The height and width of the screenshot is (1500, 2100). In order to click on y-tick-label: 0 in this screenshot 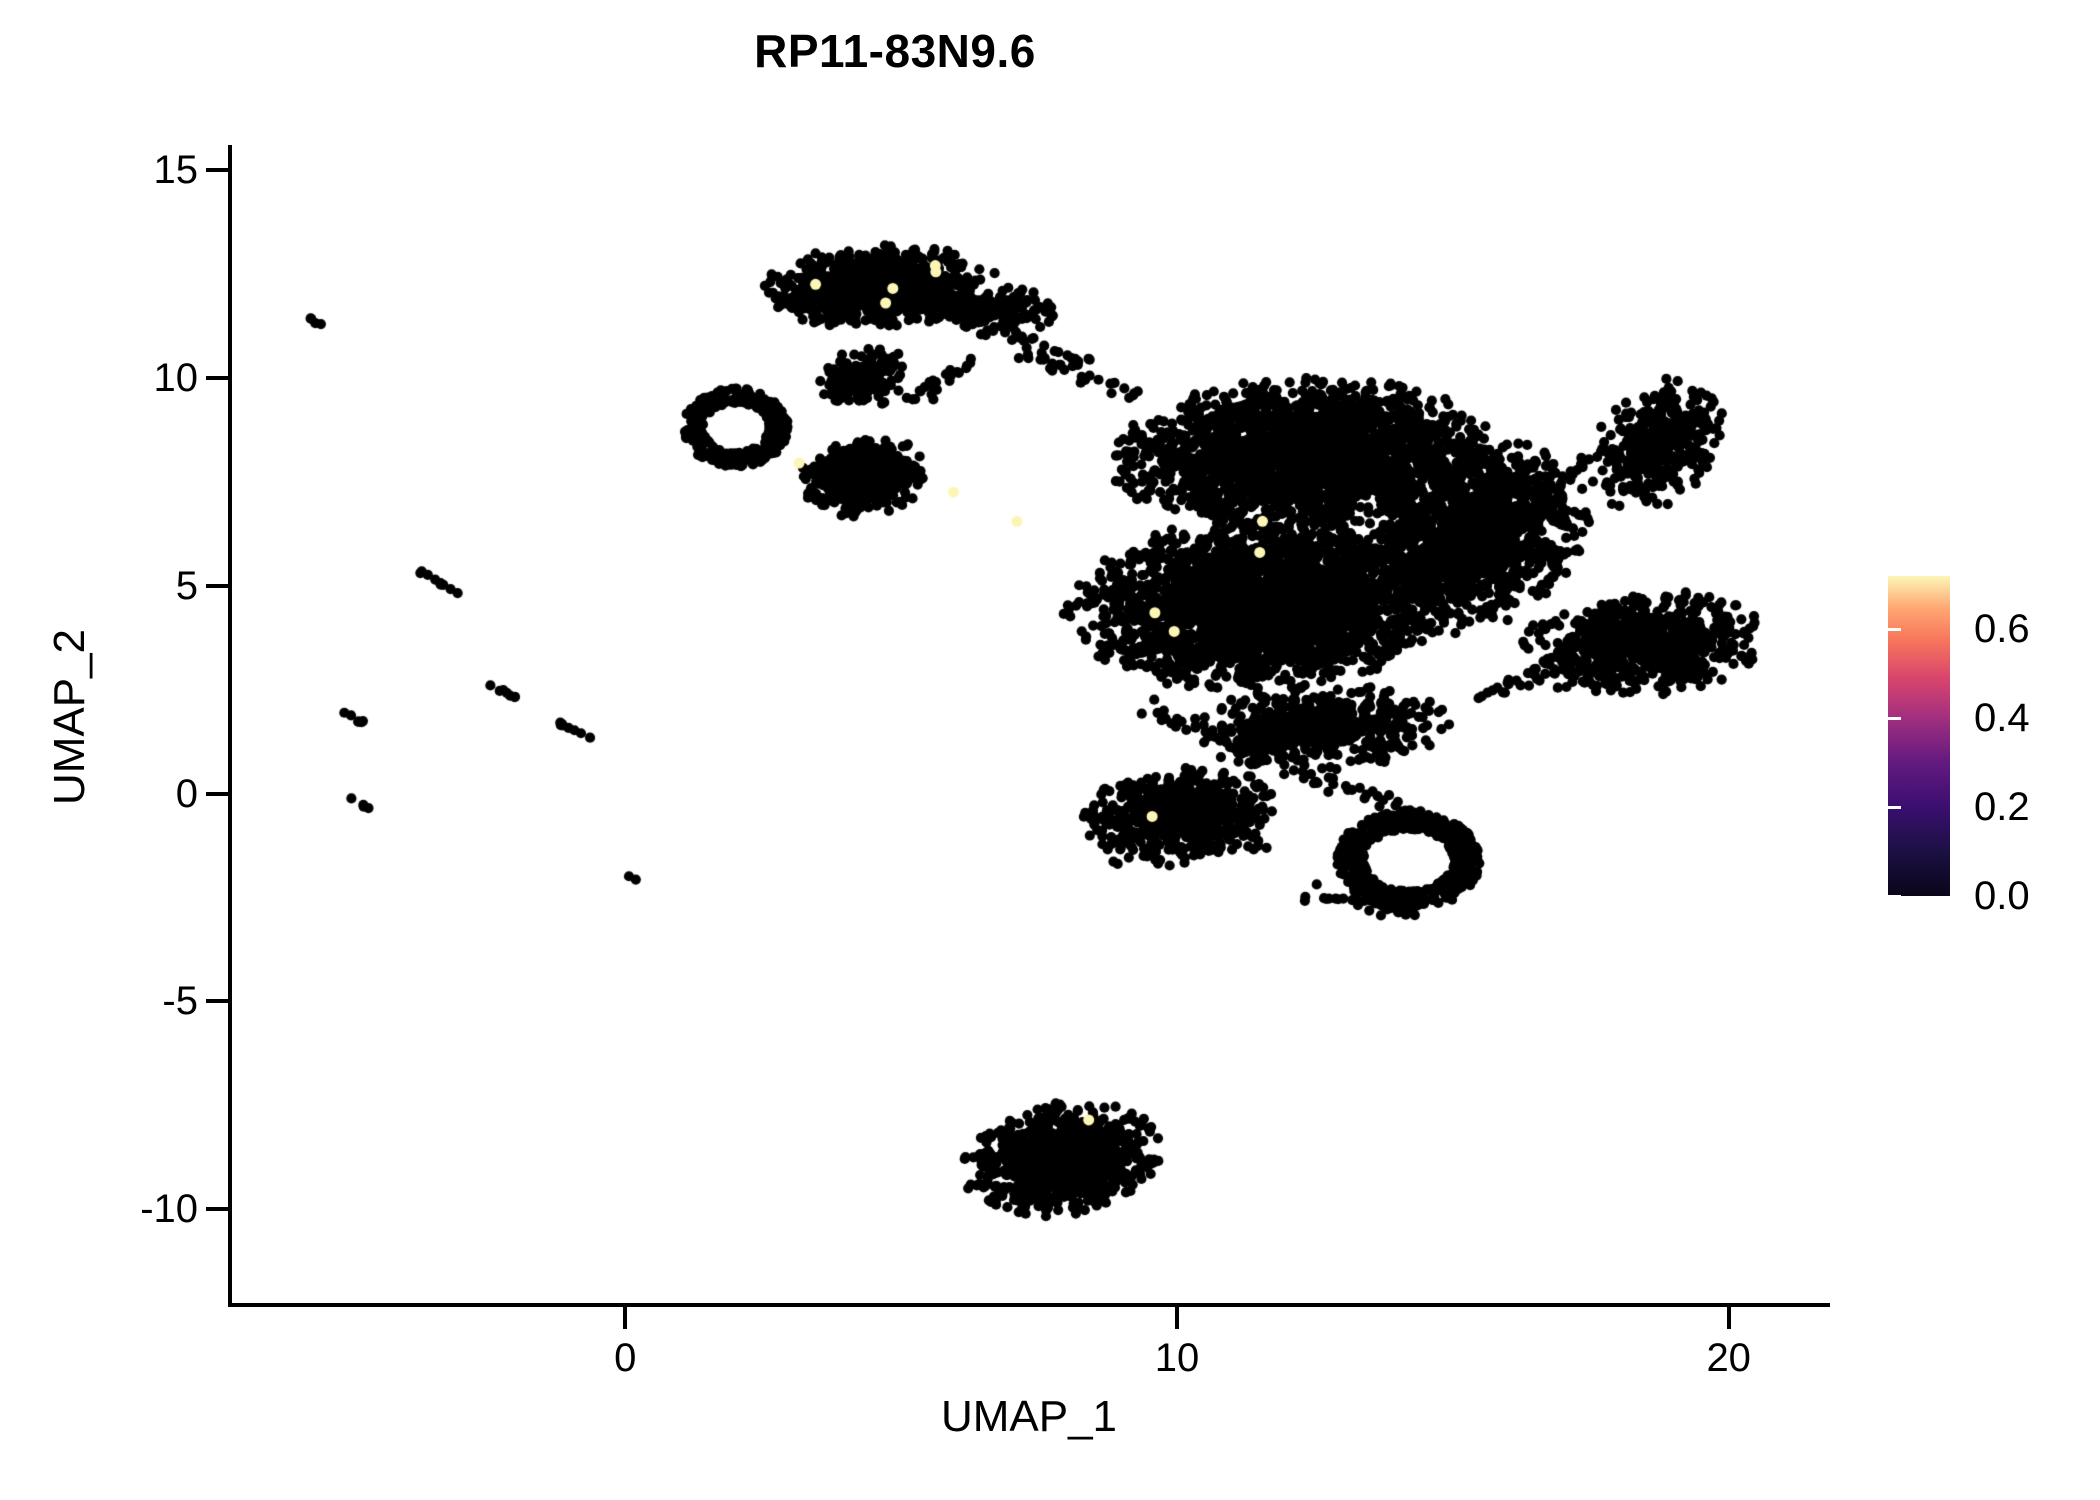, I will do `click(186, 793)`.